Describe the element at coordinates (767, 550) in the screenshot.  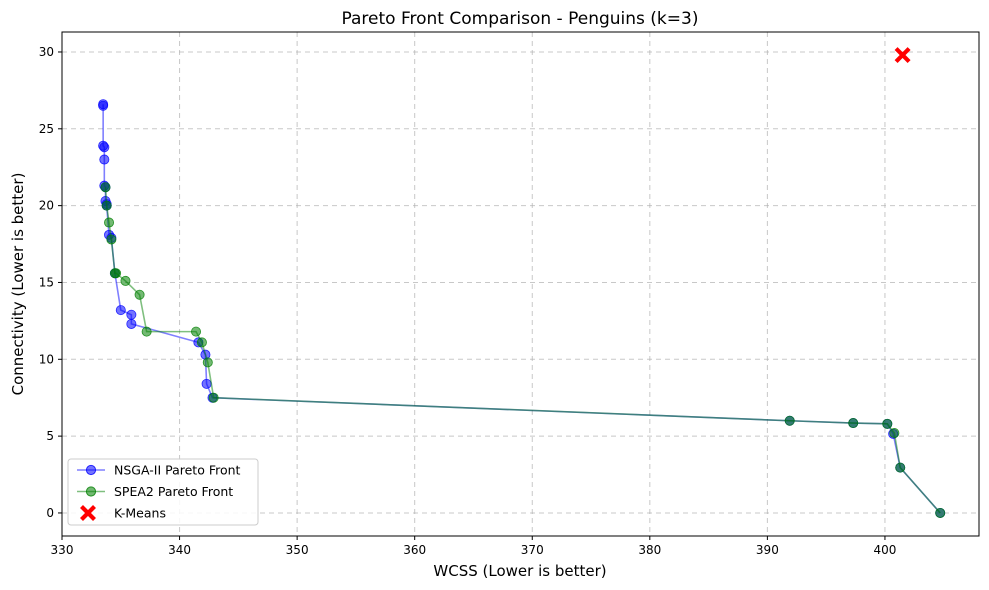
I see `x-tick-label: 390` at that location.